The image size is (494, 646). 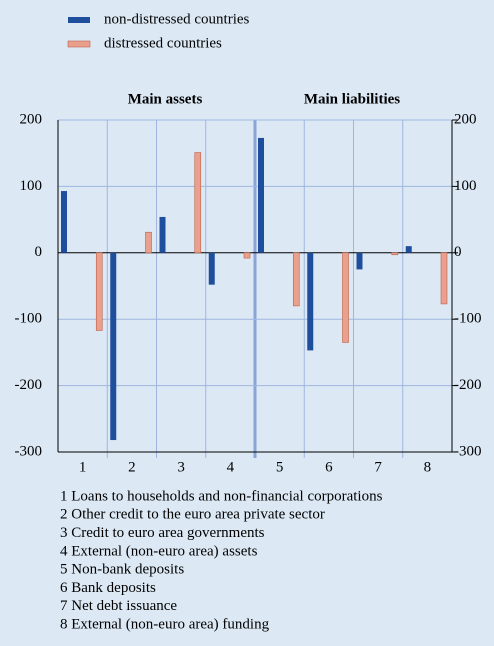 What do you see at coordinates (39, 252) in the screenshot?
I see `y-tick-label: 0` at bounding box center [39, 252].